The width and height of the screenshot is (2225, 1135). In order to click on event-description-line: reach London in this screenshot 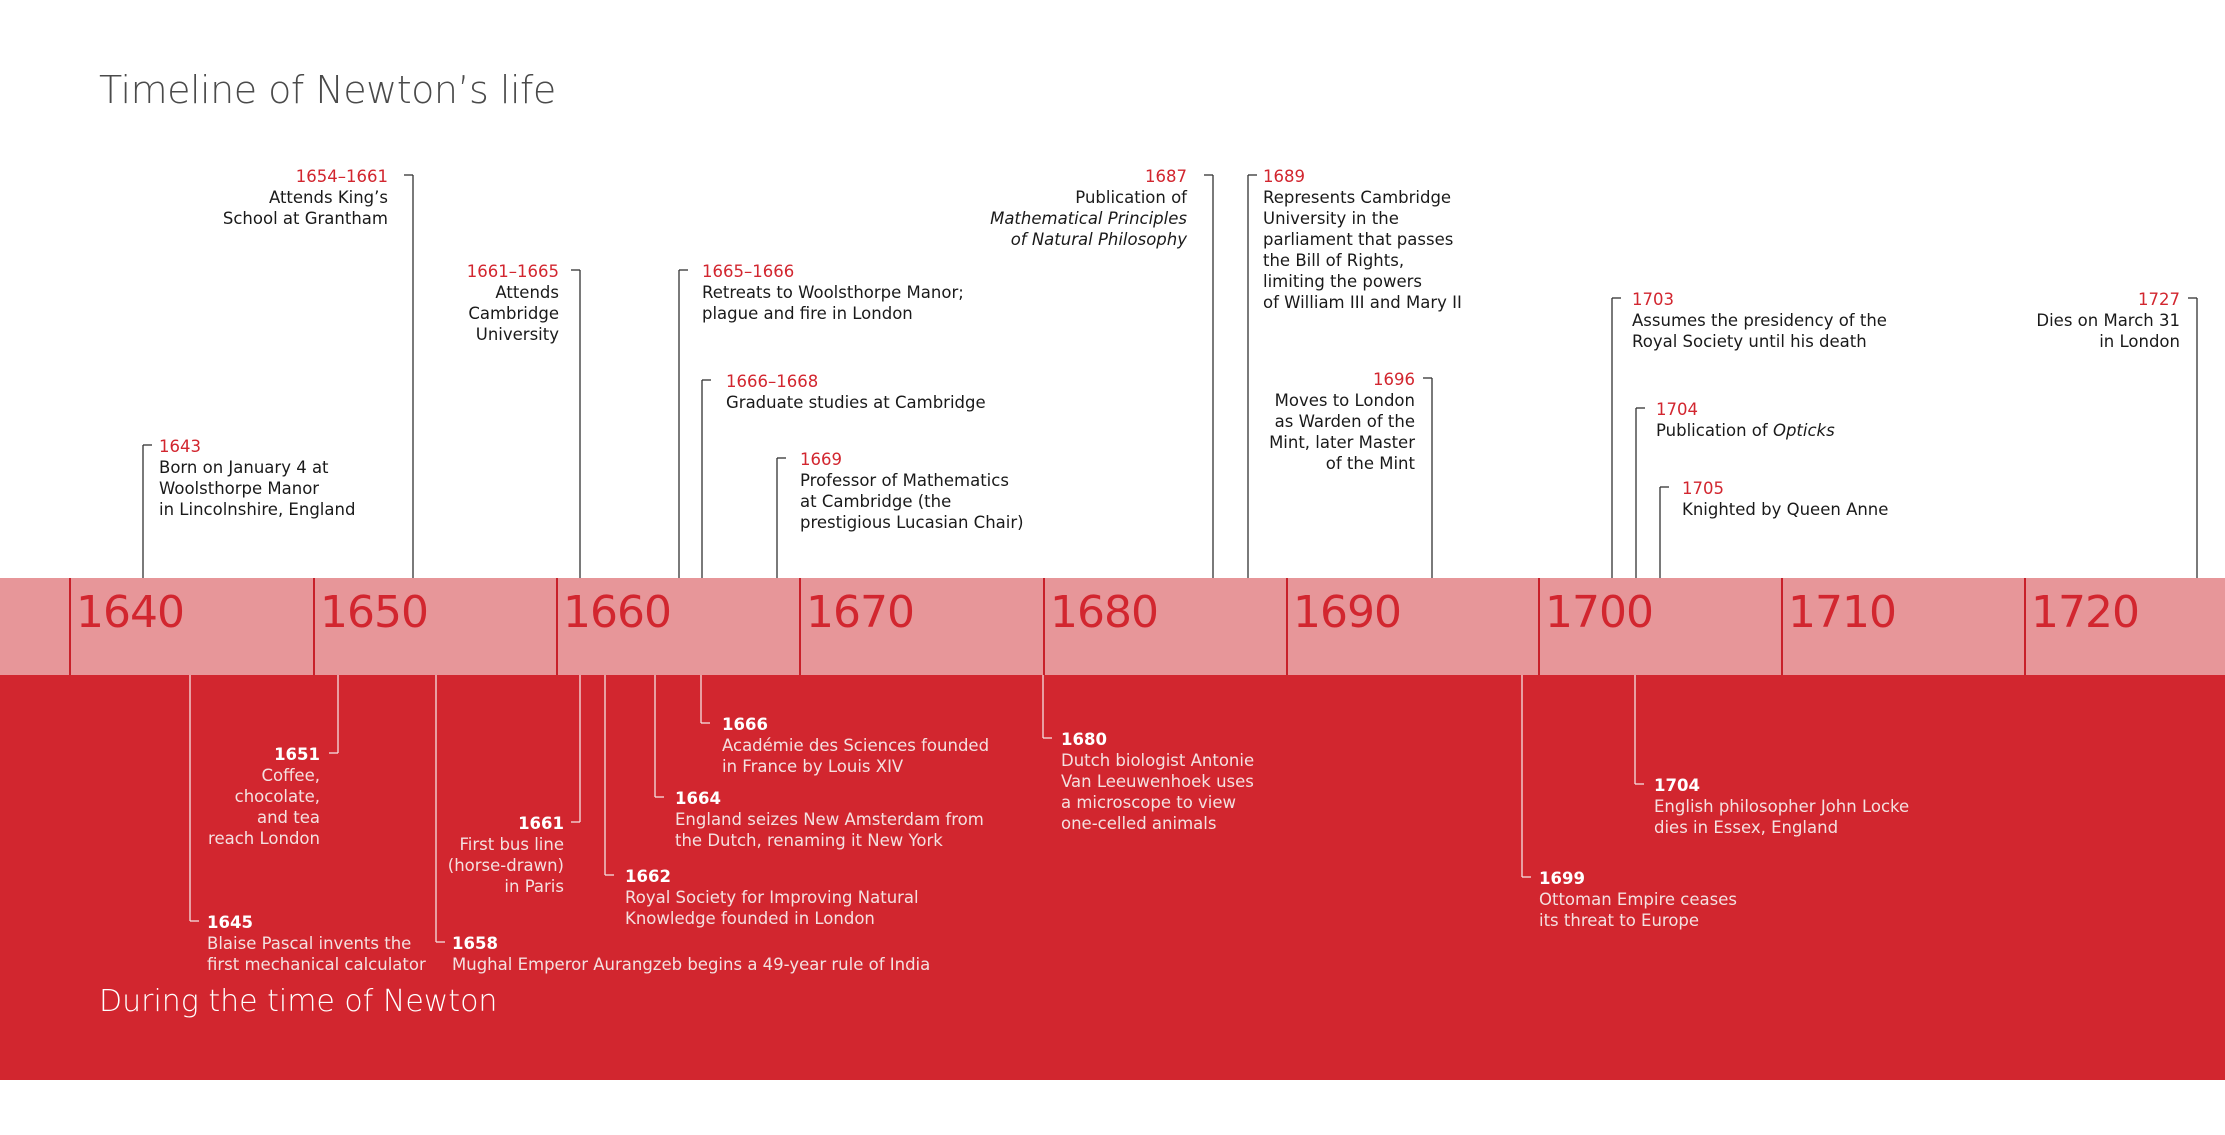, I will do `click(264, 838)`.